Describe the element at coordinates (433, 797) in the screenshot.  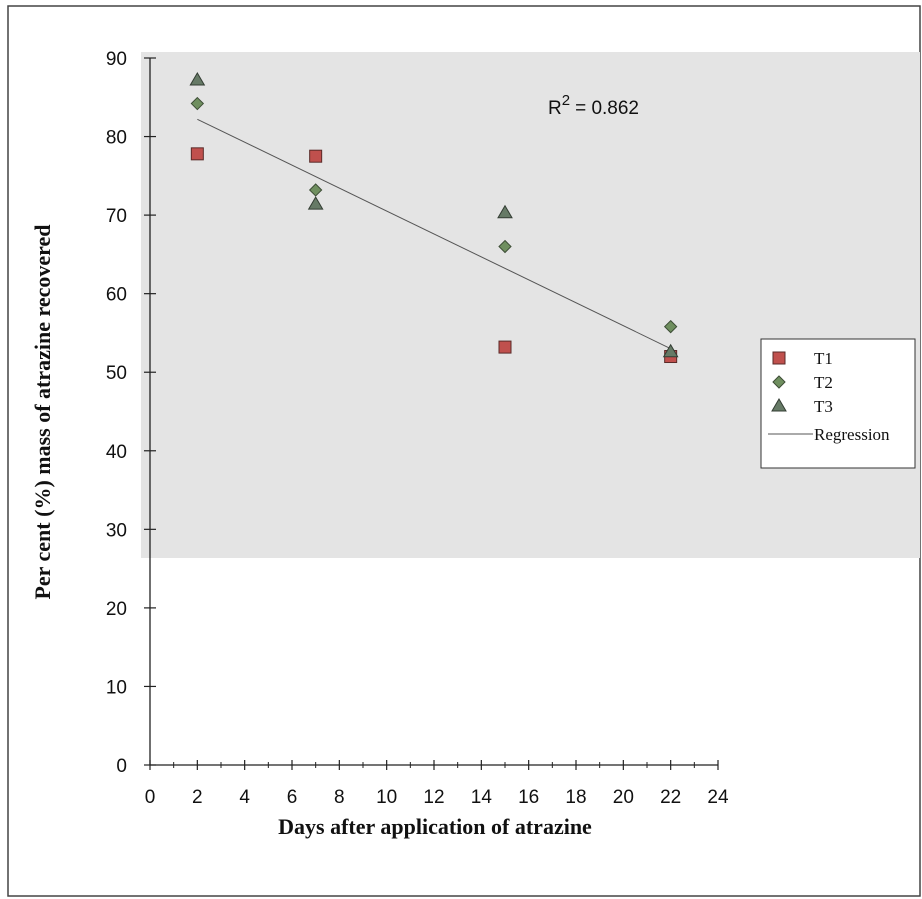
I see `x-tick-label: 12` at that location.